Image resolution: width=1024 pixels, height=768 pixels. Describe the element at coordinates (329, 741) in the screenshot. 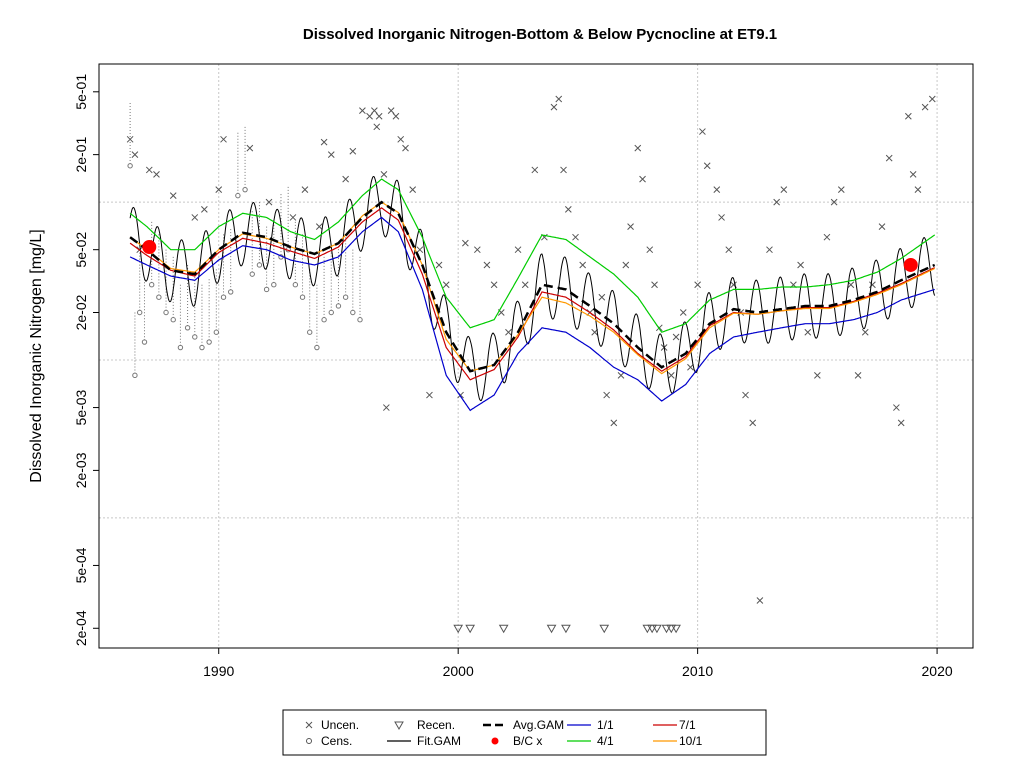

I see `legend-item: Cens.` at that location.